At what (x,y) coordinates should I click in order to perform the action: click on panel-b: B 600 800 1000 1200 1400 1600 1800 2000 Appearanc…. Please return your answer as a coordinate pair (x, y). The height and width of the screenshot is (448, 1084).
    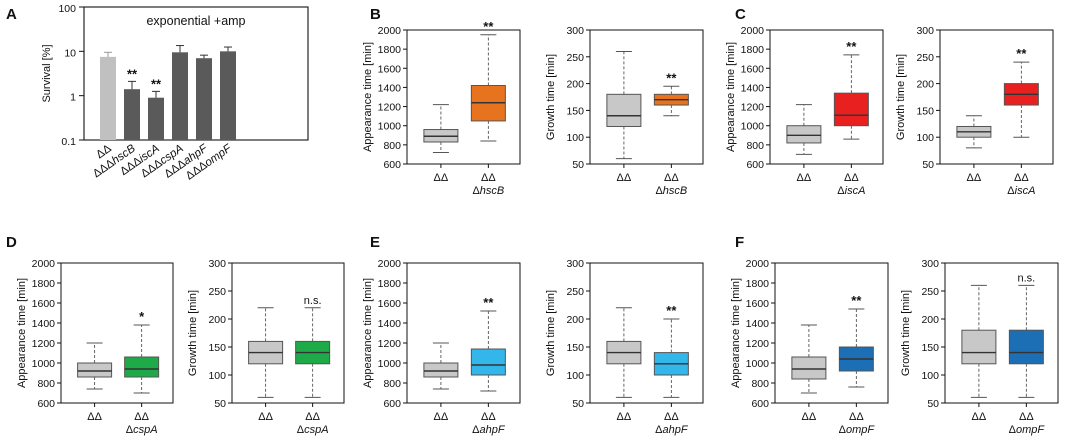
    Looking at the image, I should click on (533, 101).